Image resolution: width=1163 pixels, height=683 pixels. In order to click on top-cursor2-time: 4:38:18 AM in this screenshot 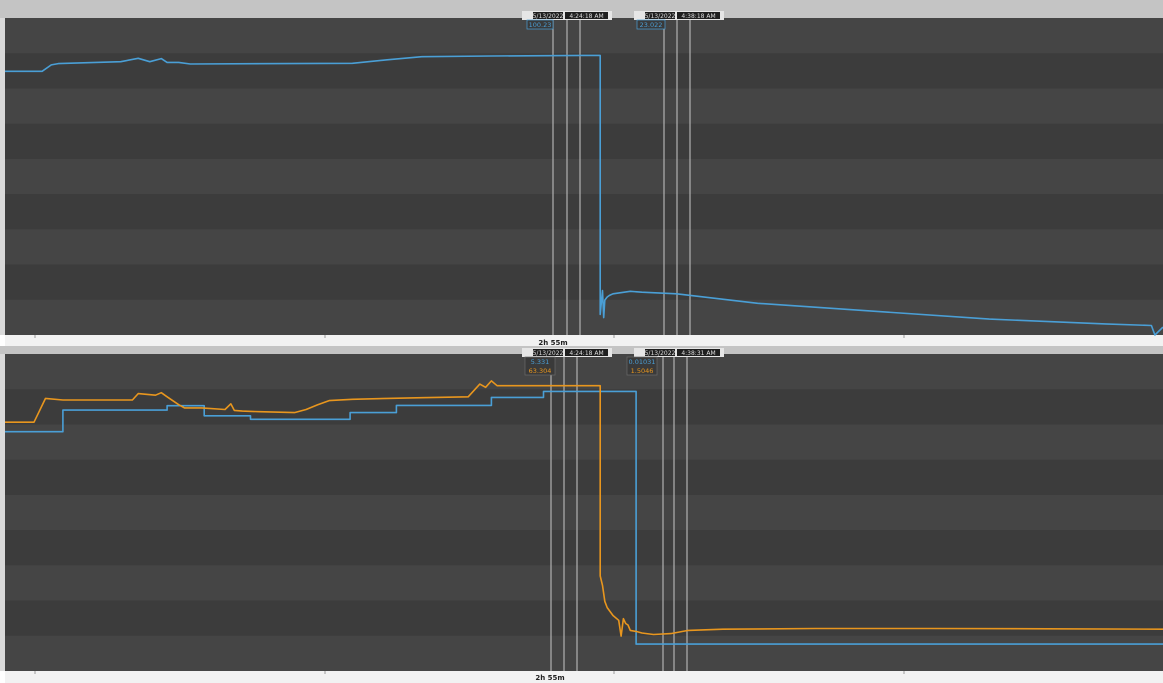, I will do `click(698, 16)`.